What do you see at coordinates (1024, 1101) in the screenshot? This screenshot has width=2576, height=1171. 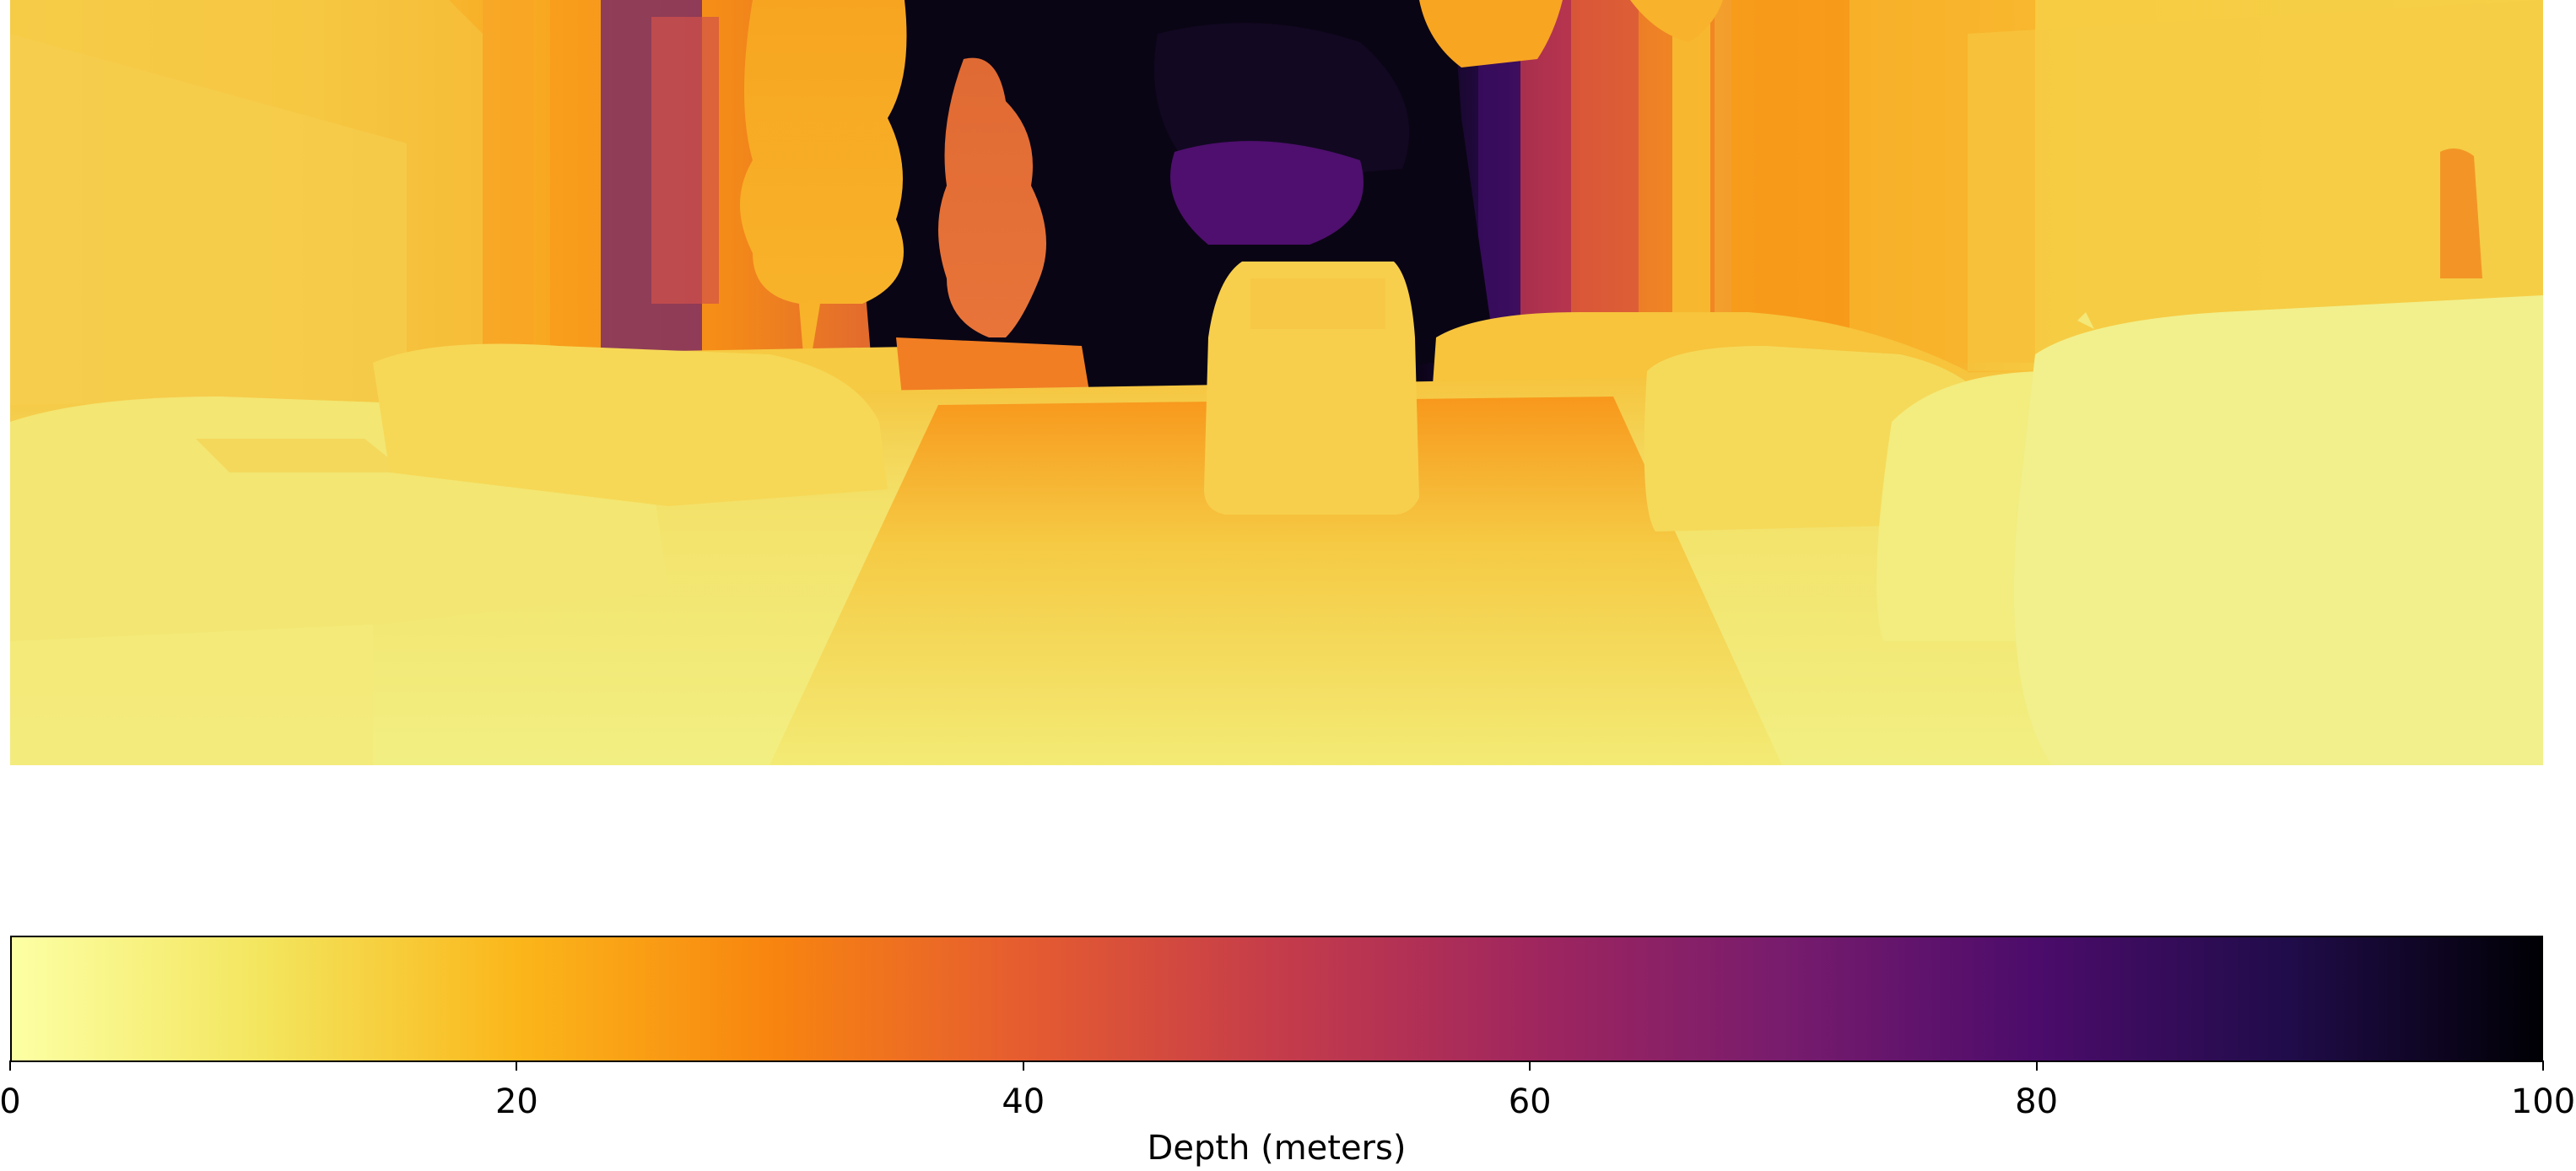 I see `colorbar-tick-label: 40` at bounding box center [1024, 1101].